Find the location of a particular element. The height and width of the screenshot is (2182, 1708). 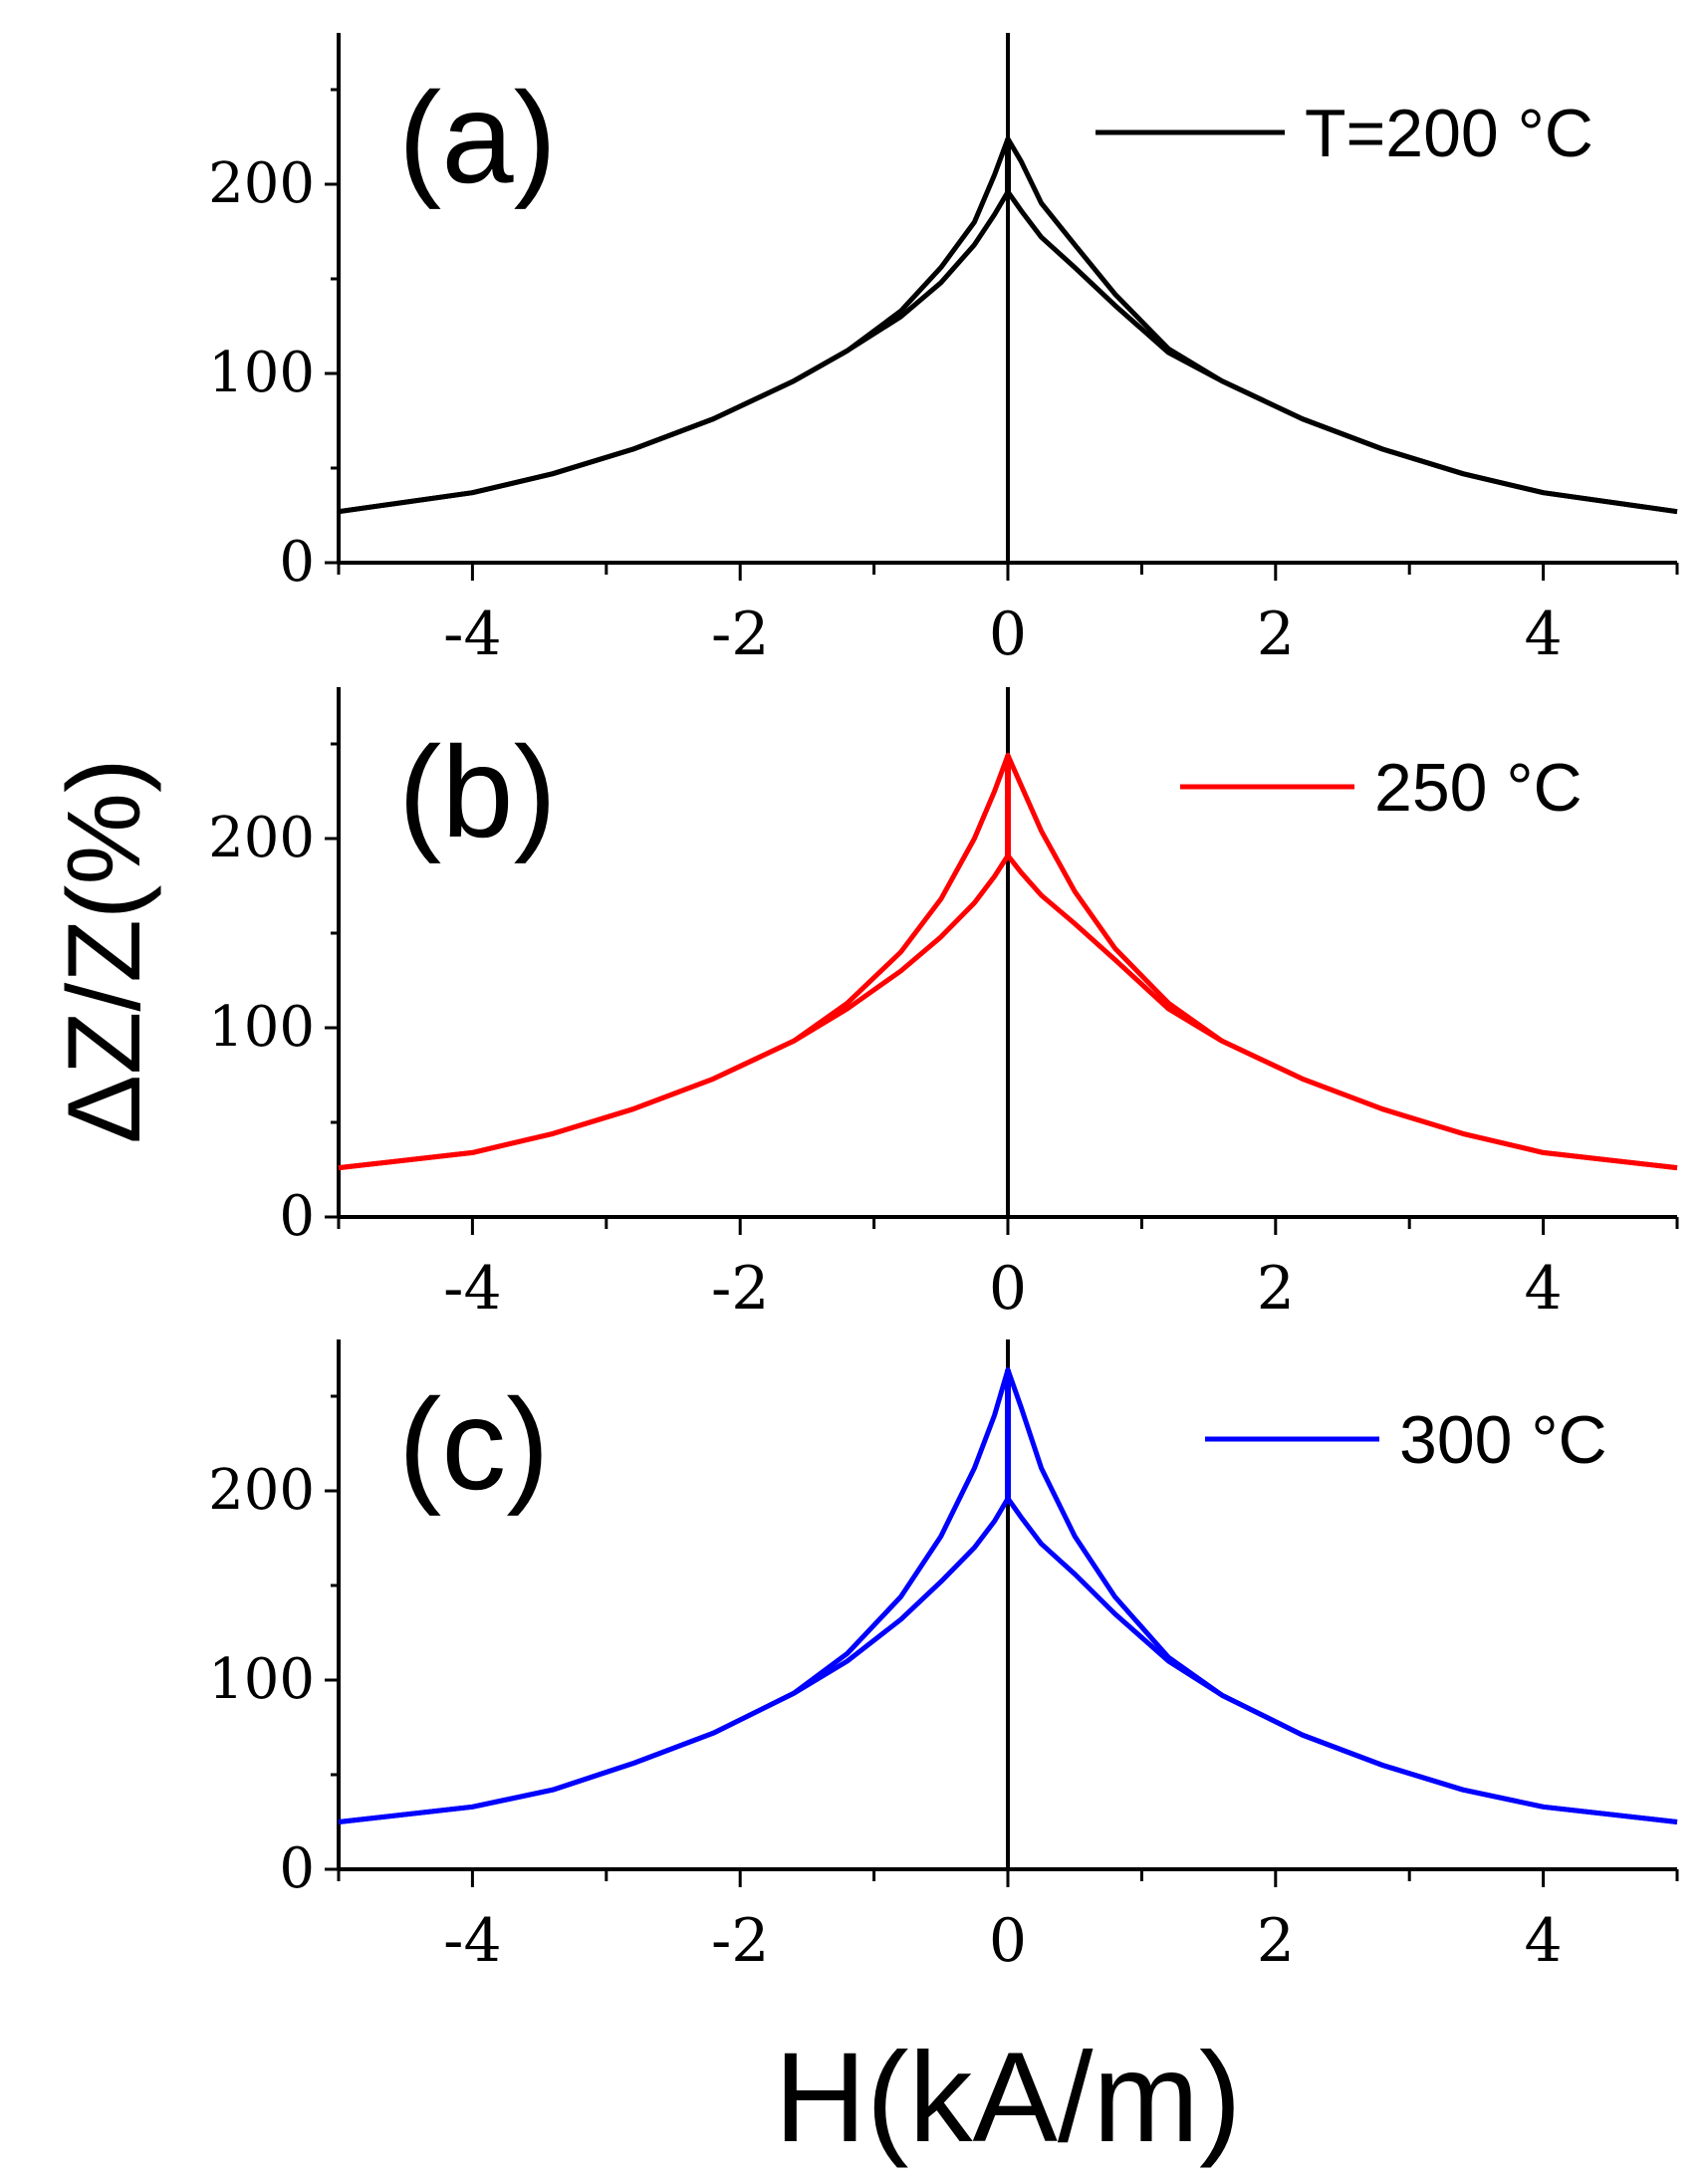

legend-label: T=200 °C is located at coordinates (1449, 133).